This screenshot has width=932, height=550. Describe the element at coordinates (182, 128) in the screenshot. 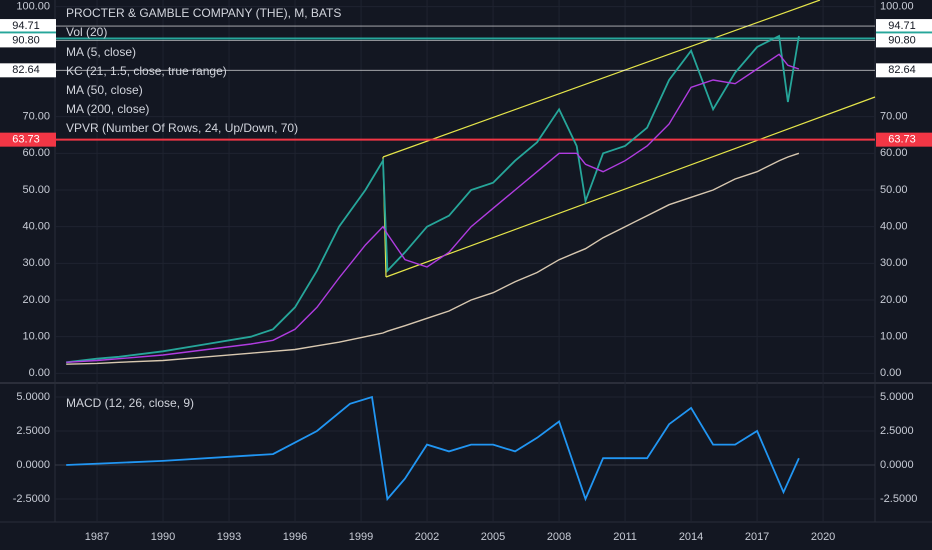

I see `indicator-legend: VPVR (Number Of Rows, 24, Up/Down, 70)` at that location.